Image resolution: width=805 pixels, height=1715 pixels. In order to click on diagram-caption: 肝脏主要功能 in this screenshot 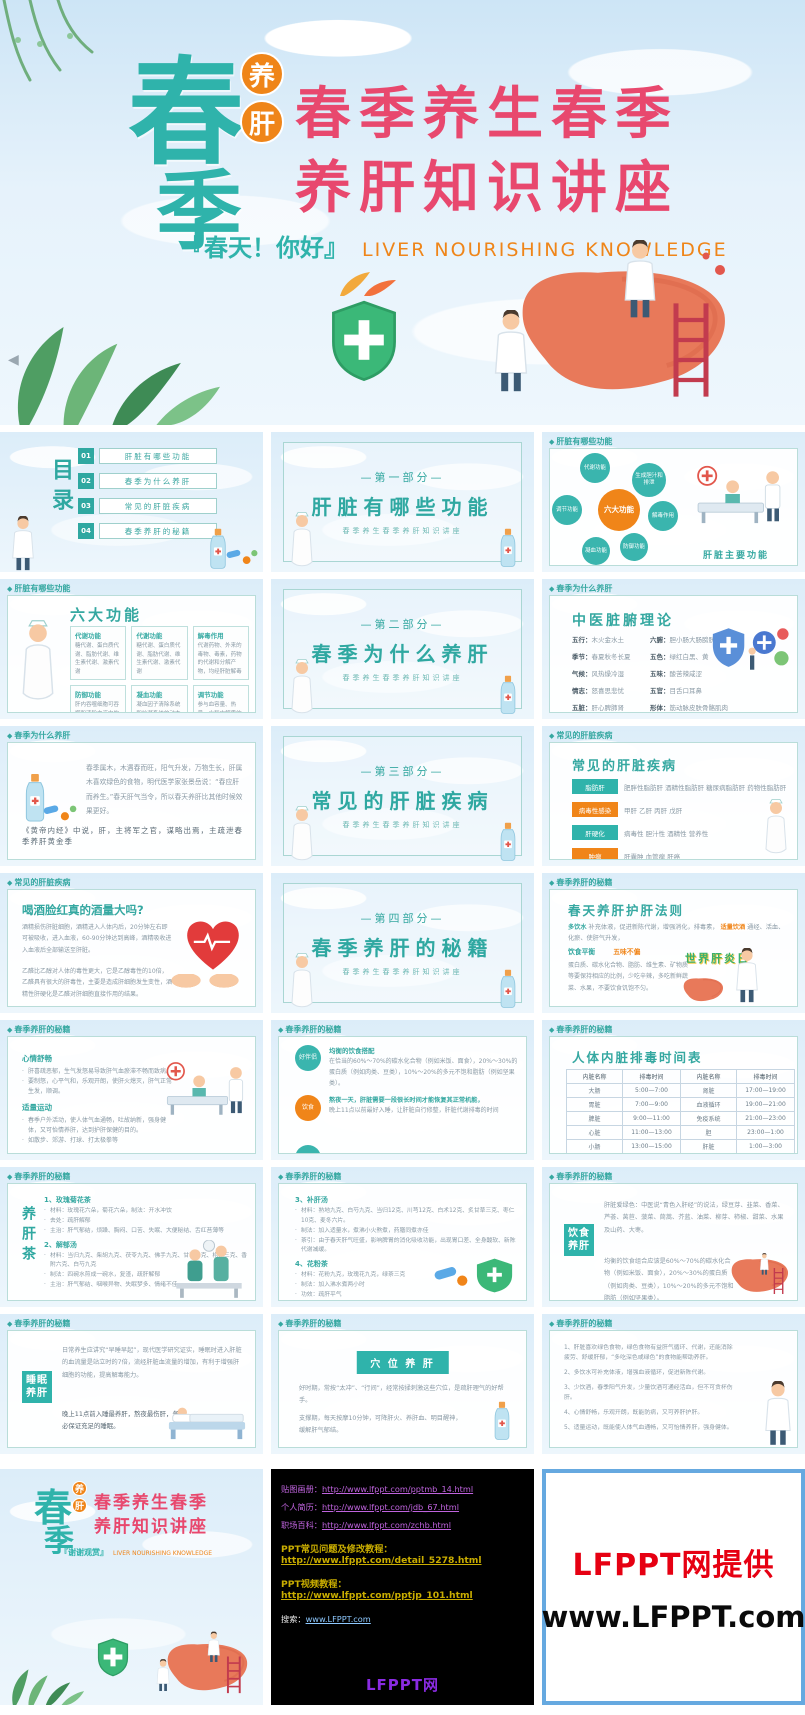, I will do `click(735, 556)`.